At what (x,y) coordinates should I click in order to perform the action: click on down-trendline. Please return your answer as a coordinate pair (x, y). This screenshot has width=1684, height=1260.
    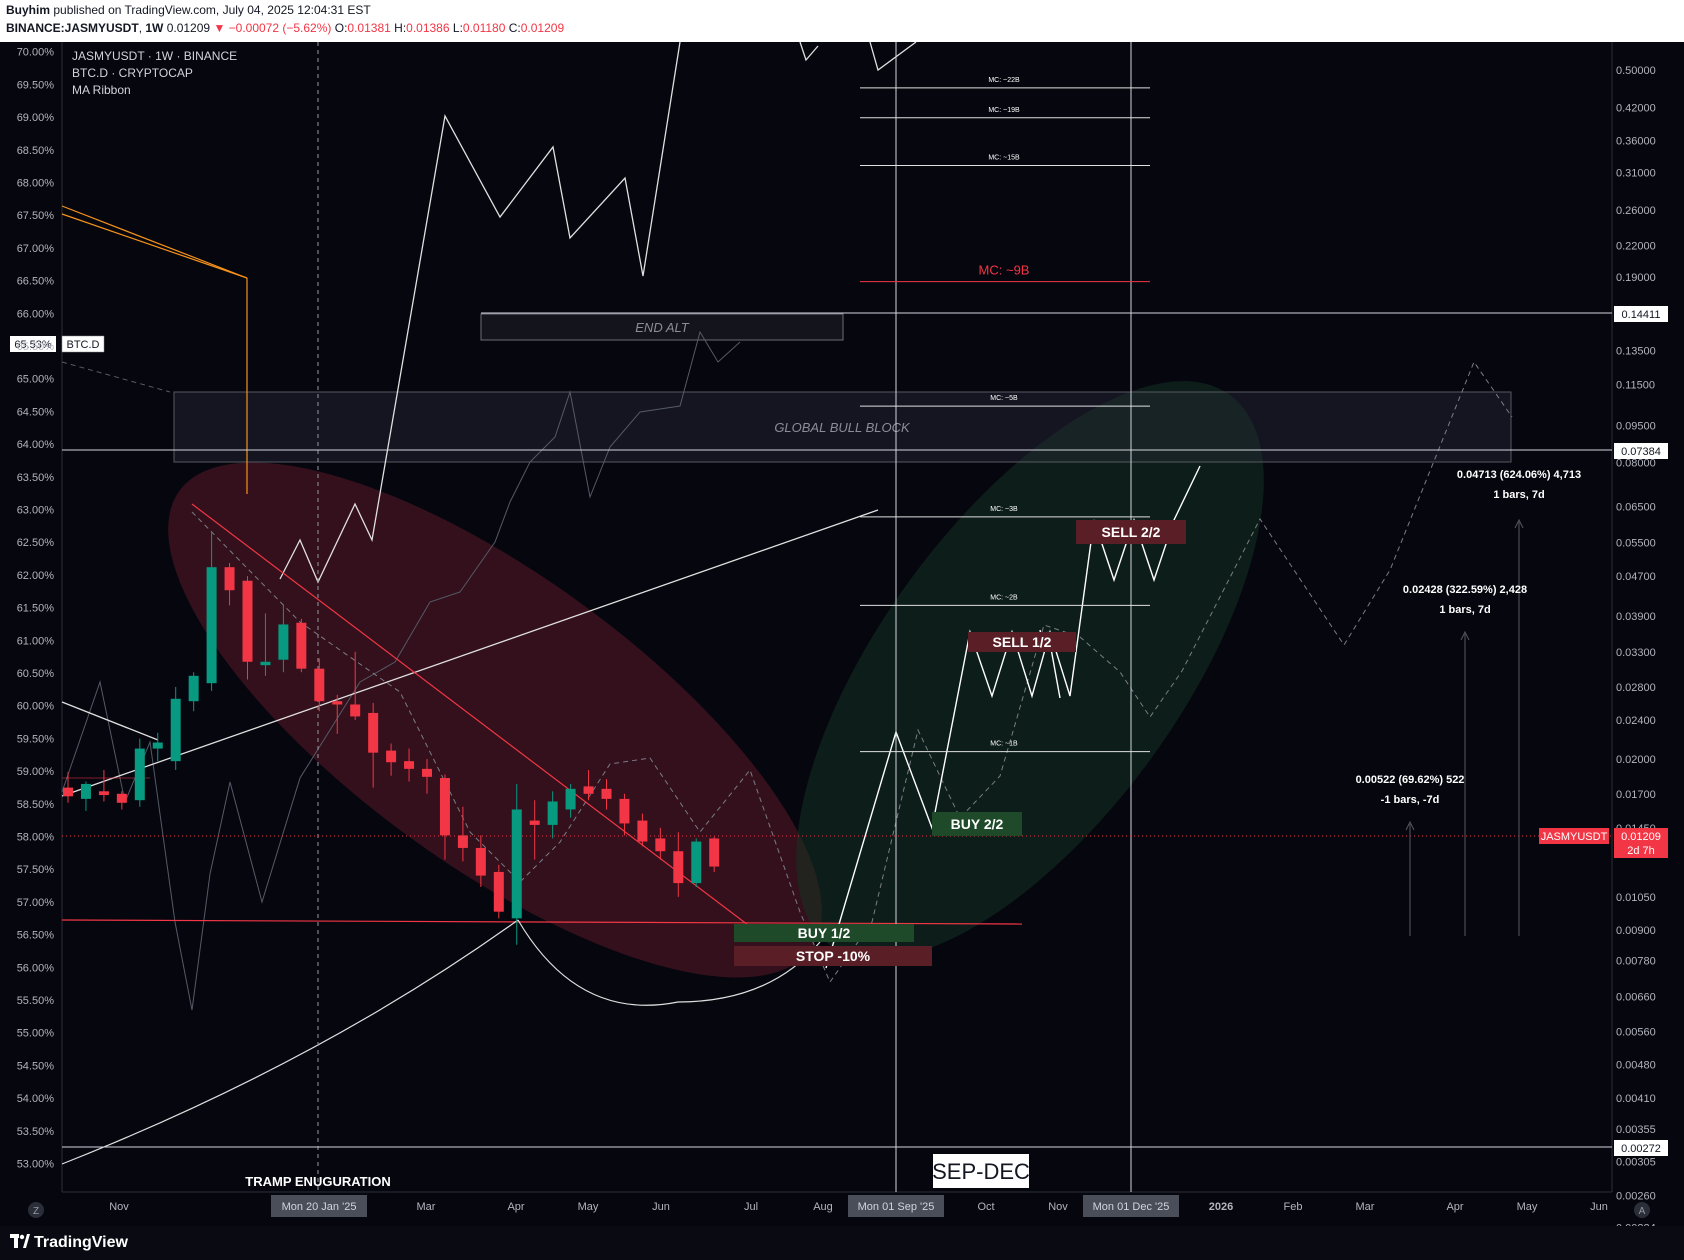
    Looking at the image, I should click on (472, 716).